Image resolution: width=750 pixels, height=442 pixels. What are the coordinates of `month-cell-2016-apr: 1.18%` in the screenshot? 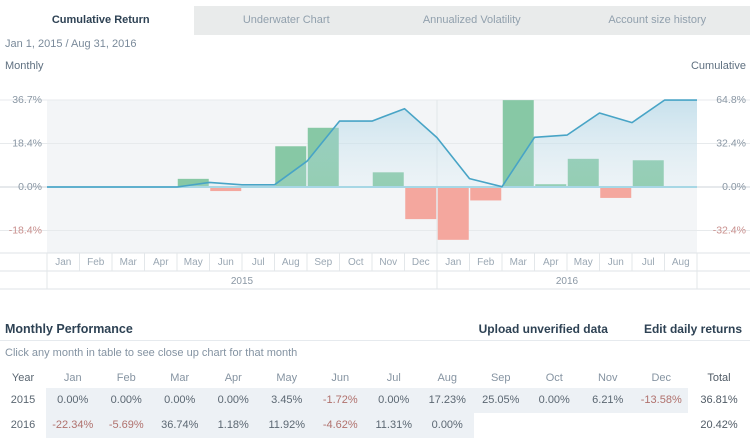 It's located at (233, 425).